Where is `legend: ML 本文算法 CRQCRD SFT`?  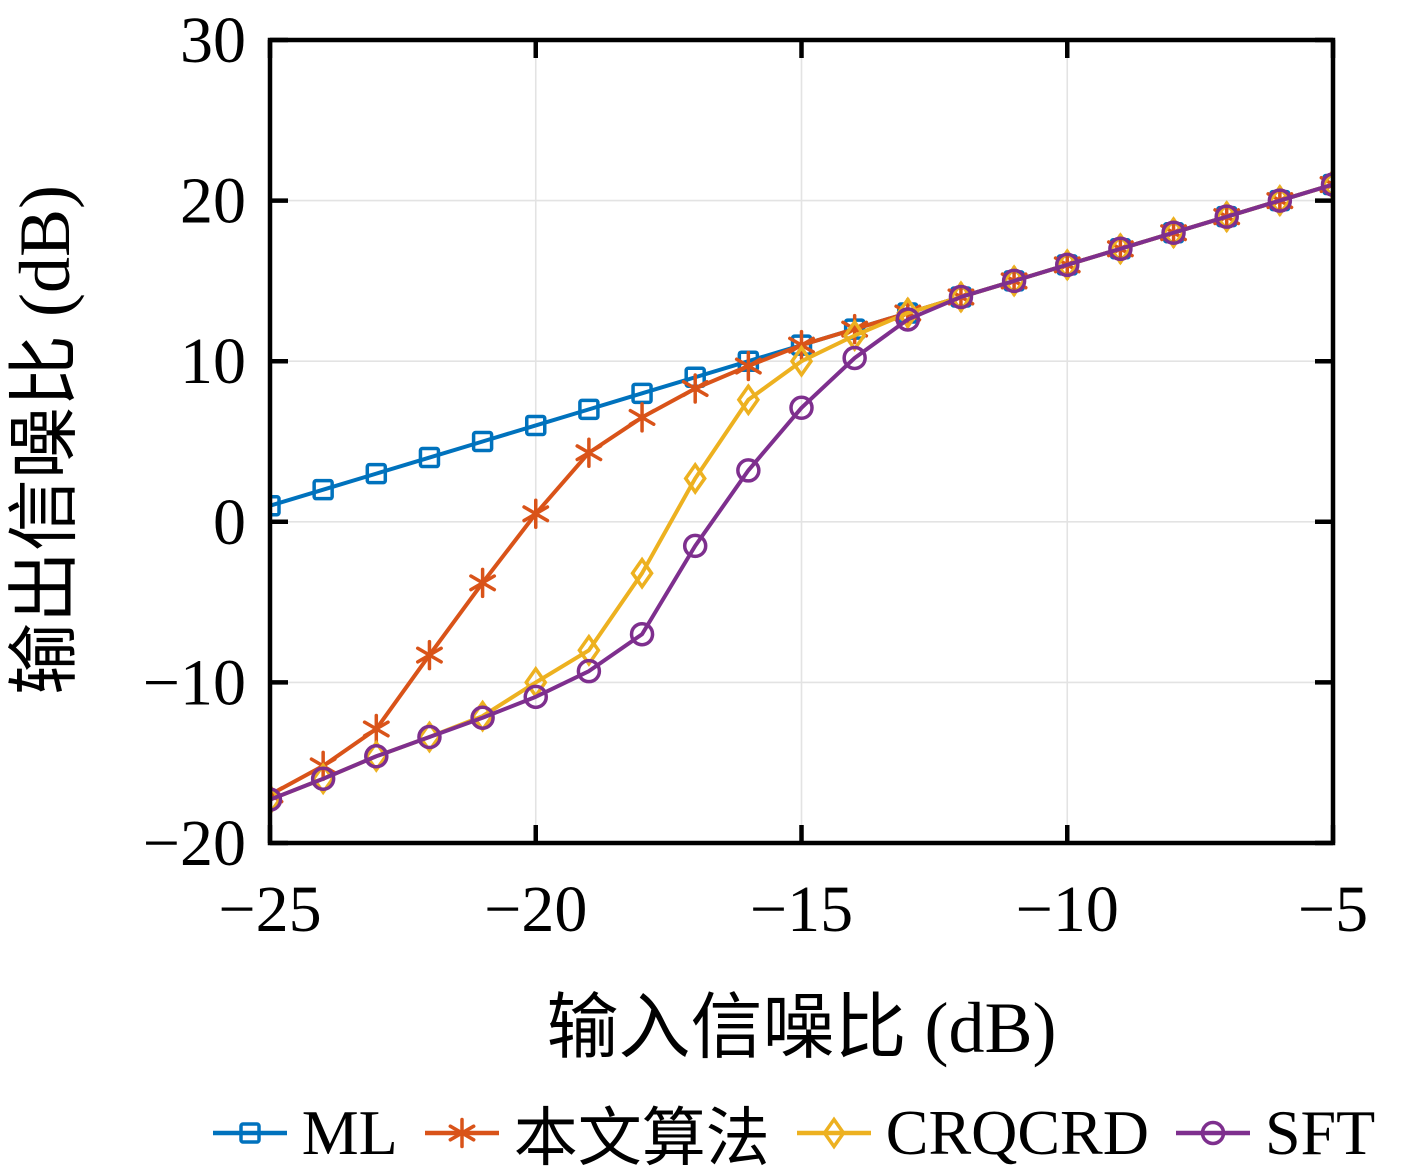
legend: ML 本文算法 CRQCRD SFT is located at coordinates (793, 1132).